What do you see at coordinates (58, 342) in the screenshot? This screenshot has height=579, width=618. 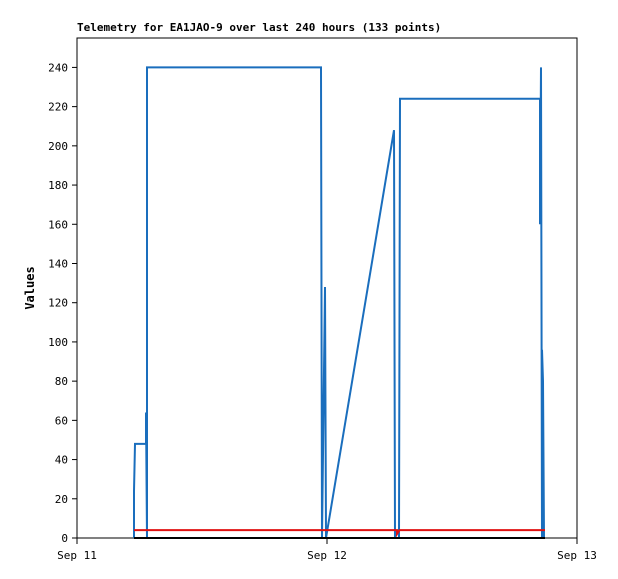 I see `y-tick-label: 100` at bounding box center [58, 342].